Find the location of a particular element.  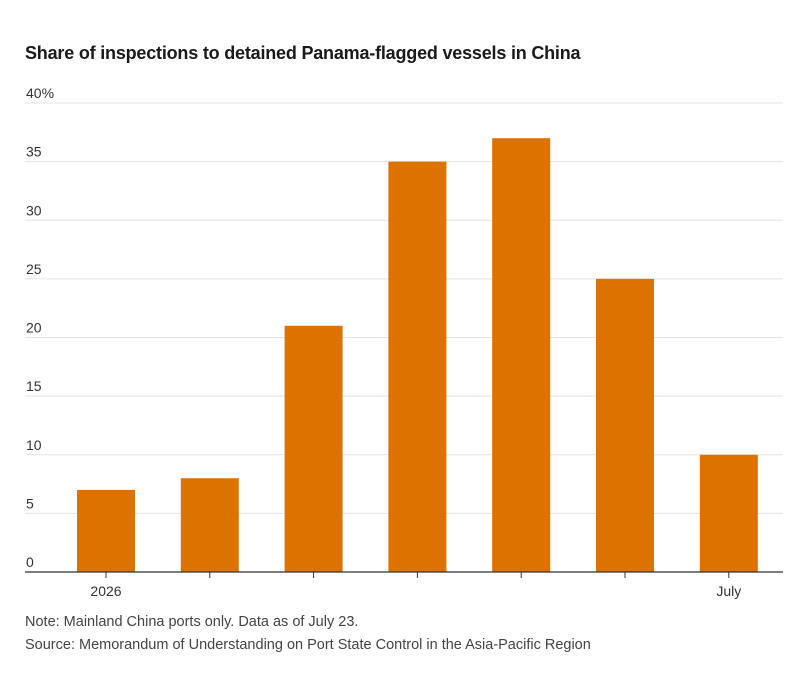

x-tick-label: July is located at coordinates (728, 591).